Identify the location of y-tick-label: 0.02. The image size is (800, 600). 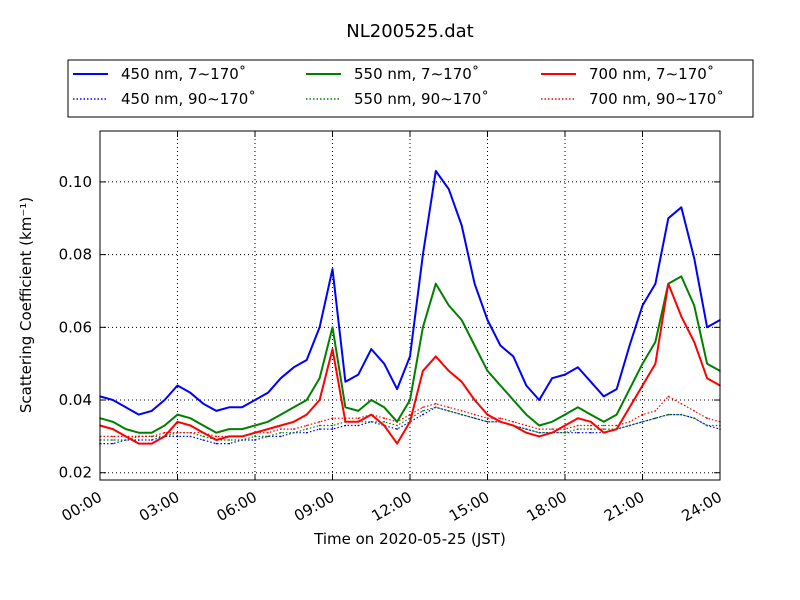
(75, 473).